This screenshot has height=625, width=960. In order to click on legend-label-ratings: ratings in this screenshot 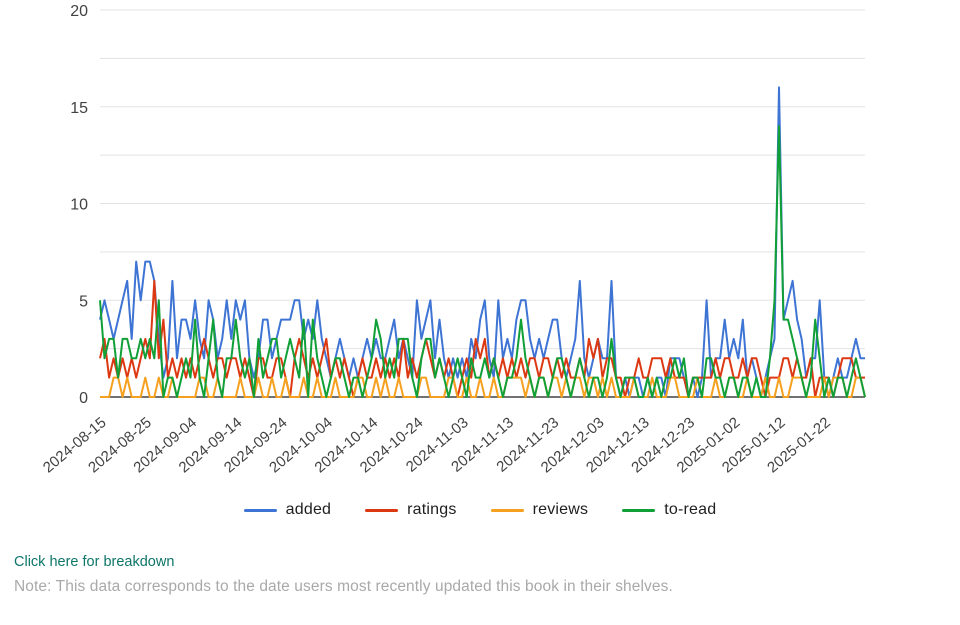, I will do `click(432, 509)`.